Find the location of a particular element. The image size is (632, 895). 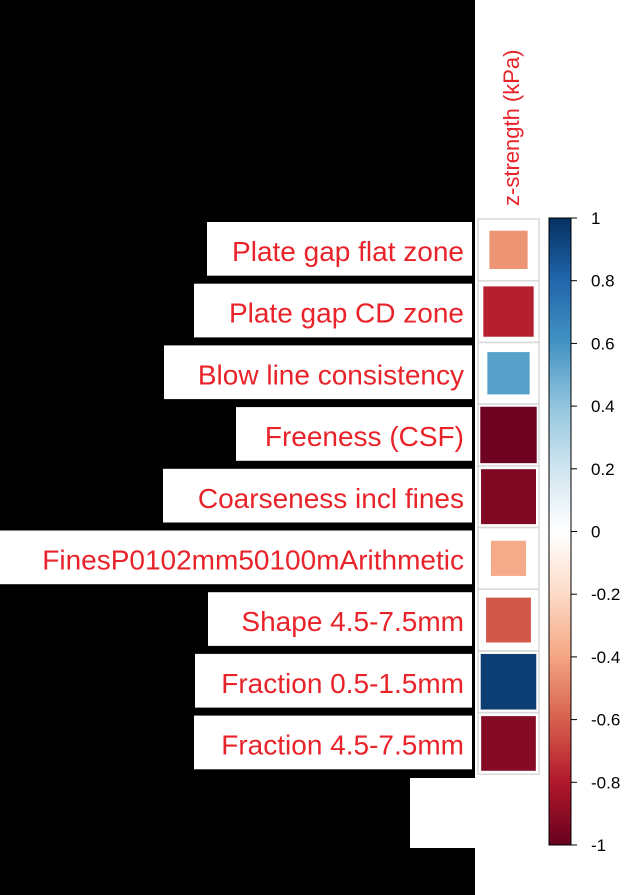

row-label: Plate gap flat zone is located at coordinates (348, 251).